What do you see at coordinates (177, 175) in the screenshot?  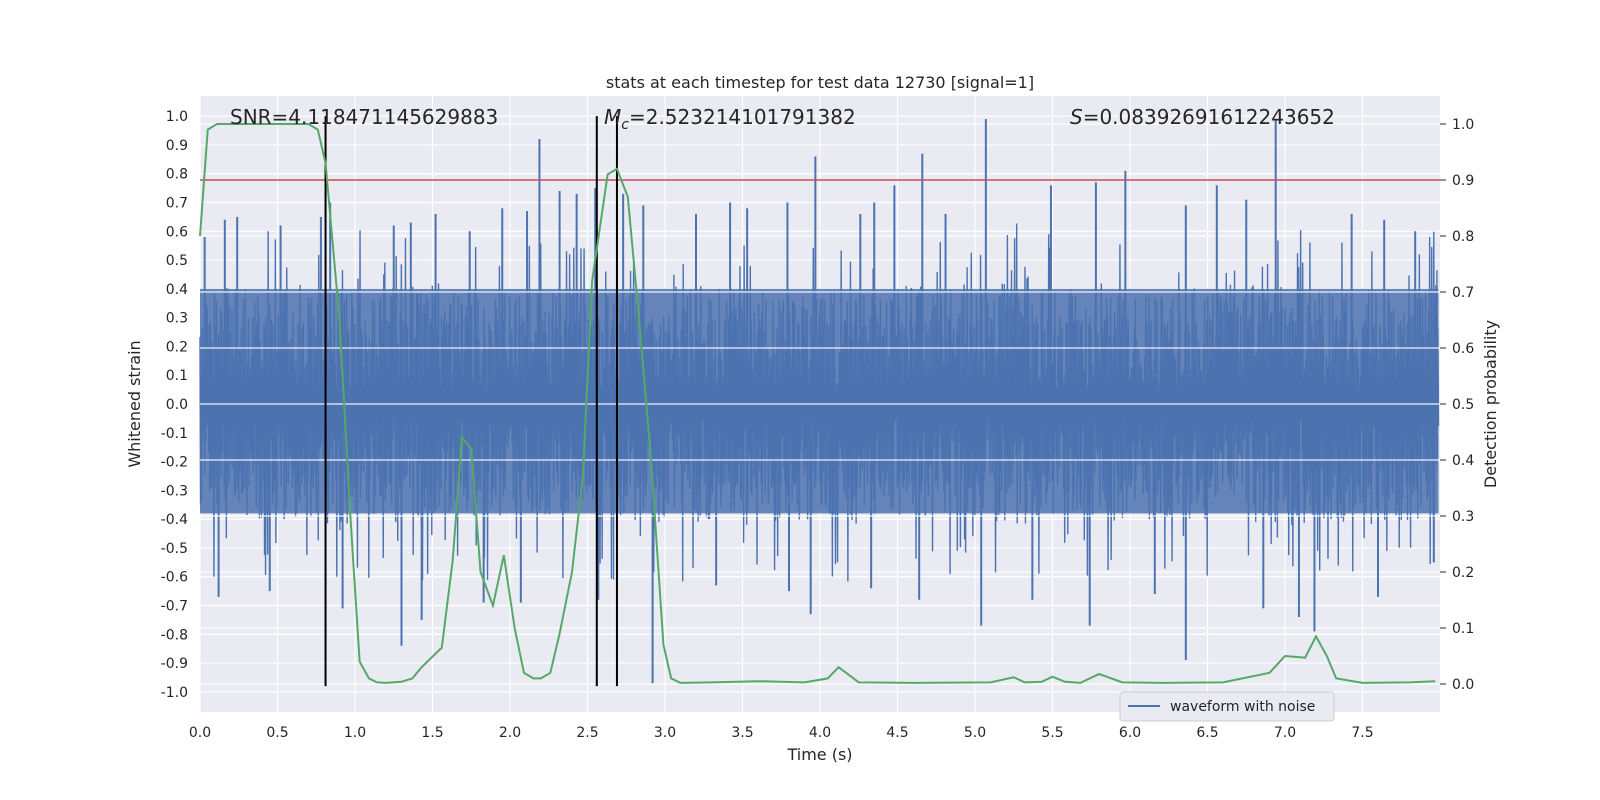 I see `y-tick-label: 0.8` at bounding box center [177, 175].